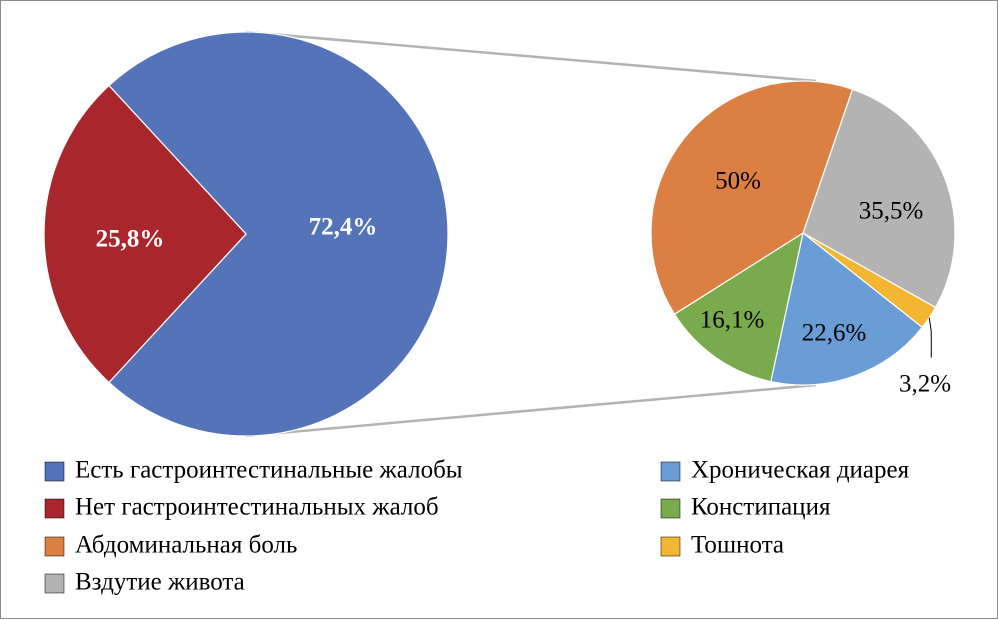 This screenshot has height=620, width=998. Describe the element at coordinates (186, 545) in the screenshot. I see `legend-label-4: Абдоминальная боль` at that location.